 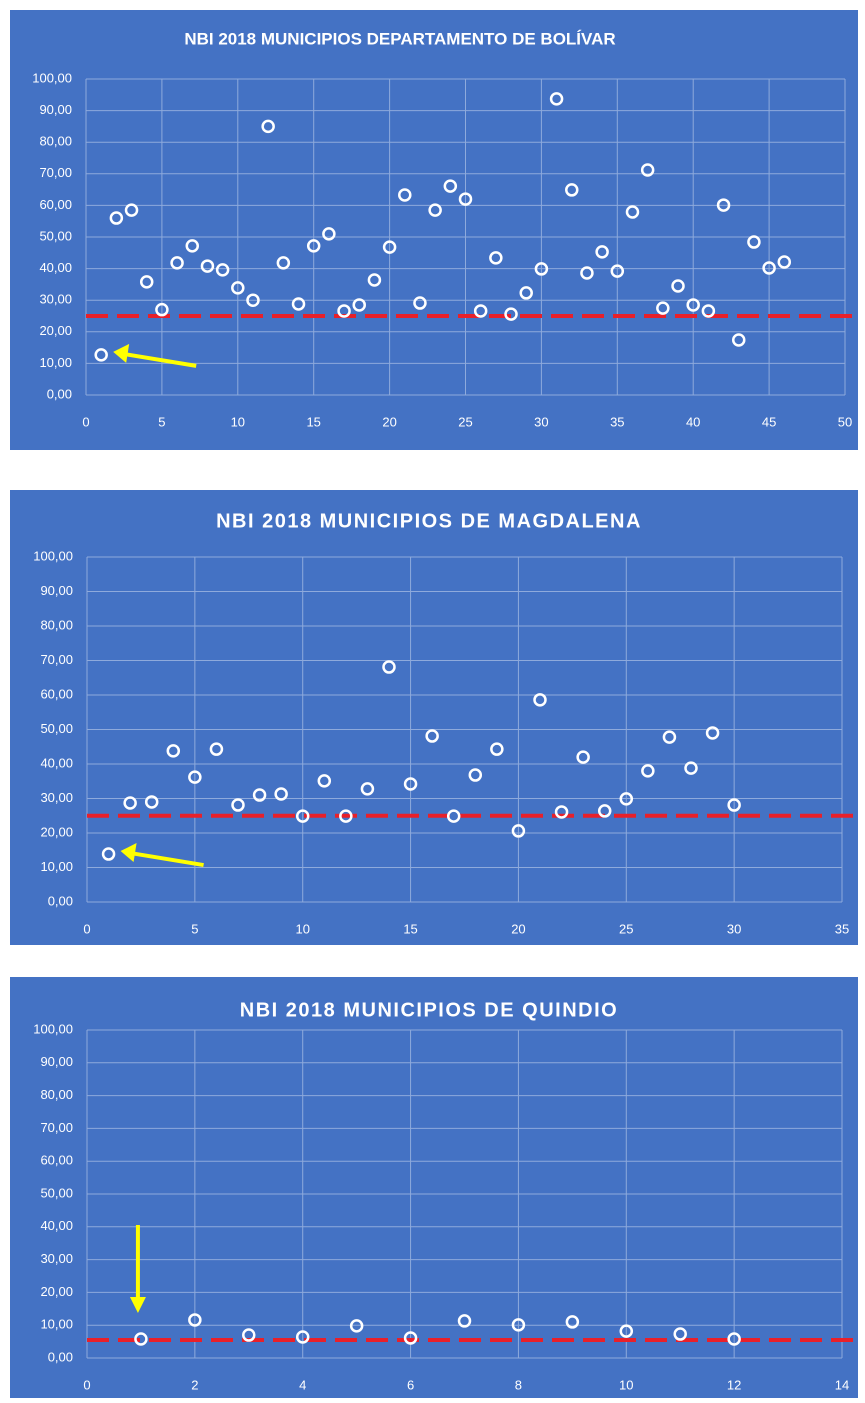 What do you see at coordinates (842, 1384) in the screenshot?
I see `x-tick-label: 14` at bounding box center [842, 1384].